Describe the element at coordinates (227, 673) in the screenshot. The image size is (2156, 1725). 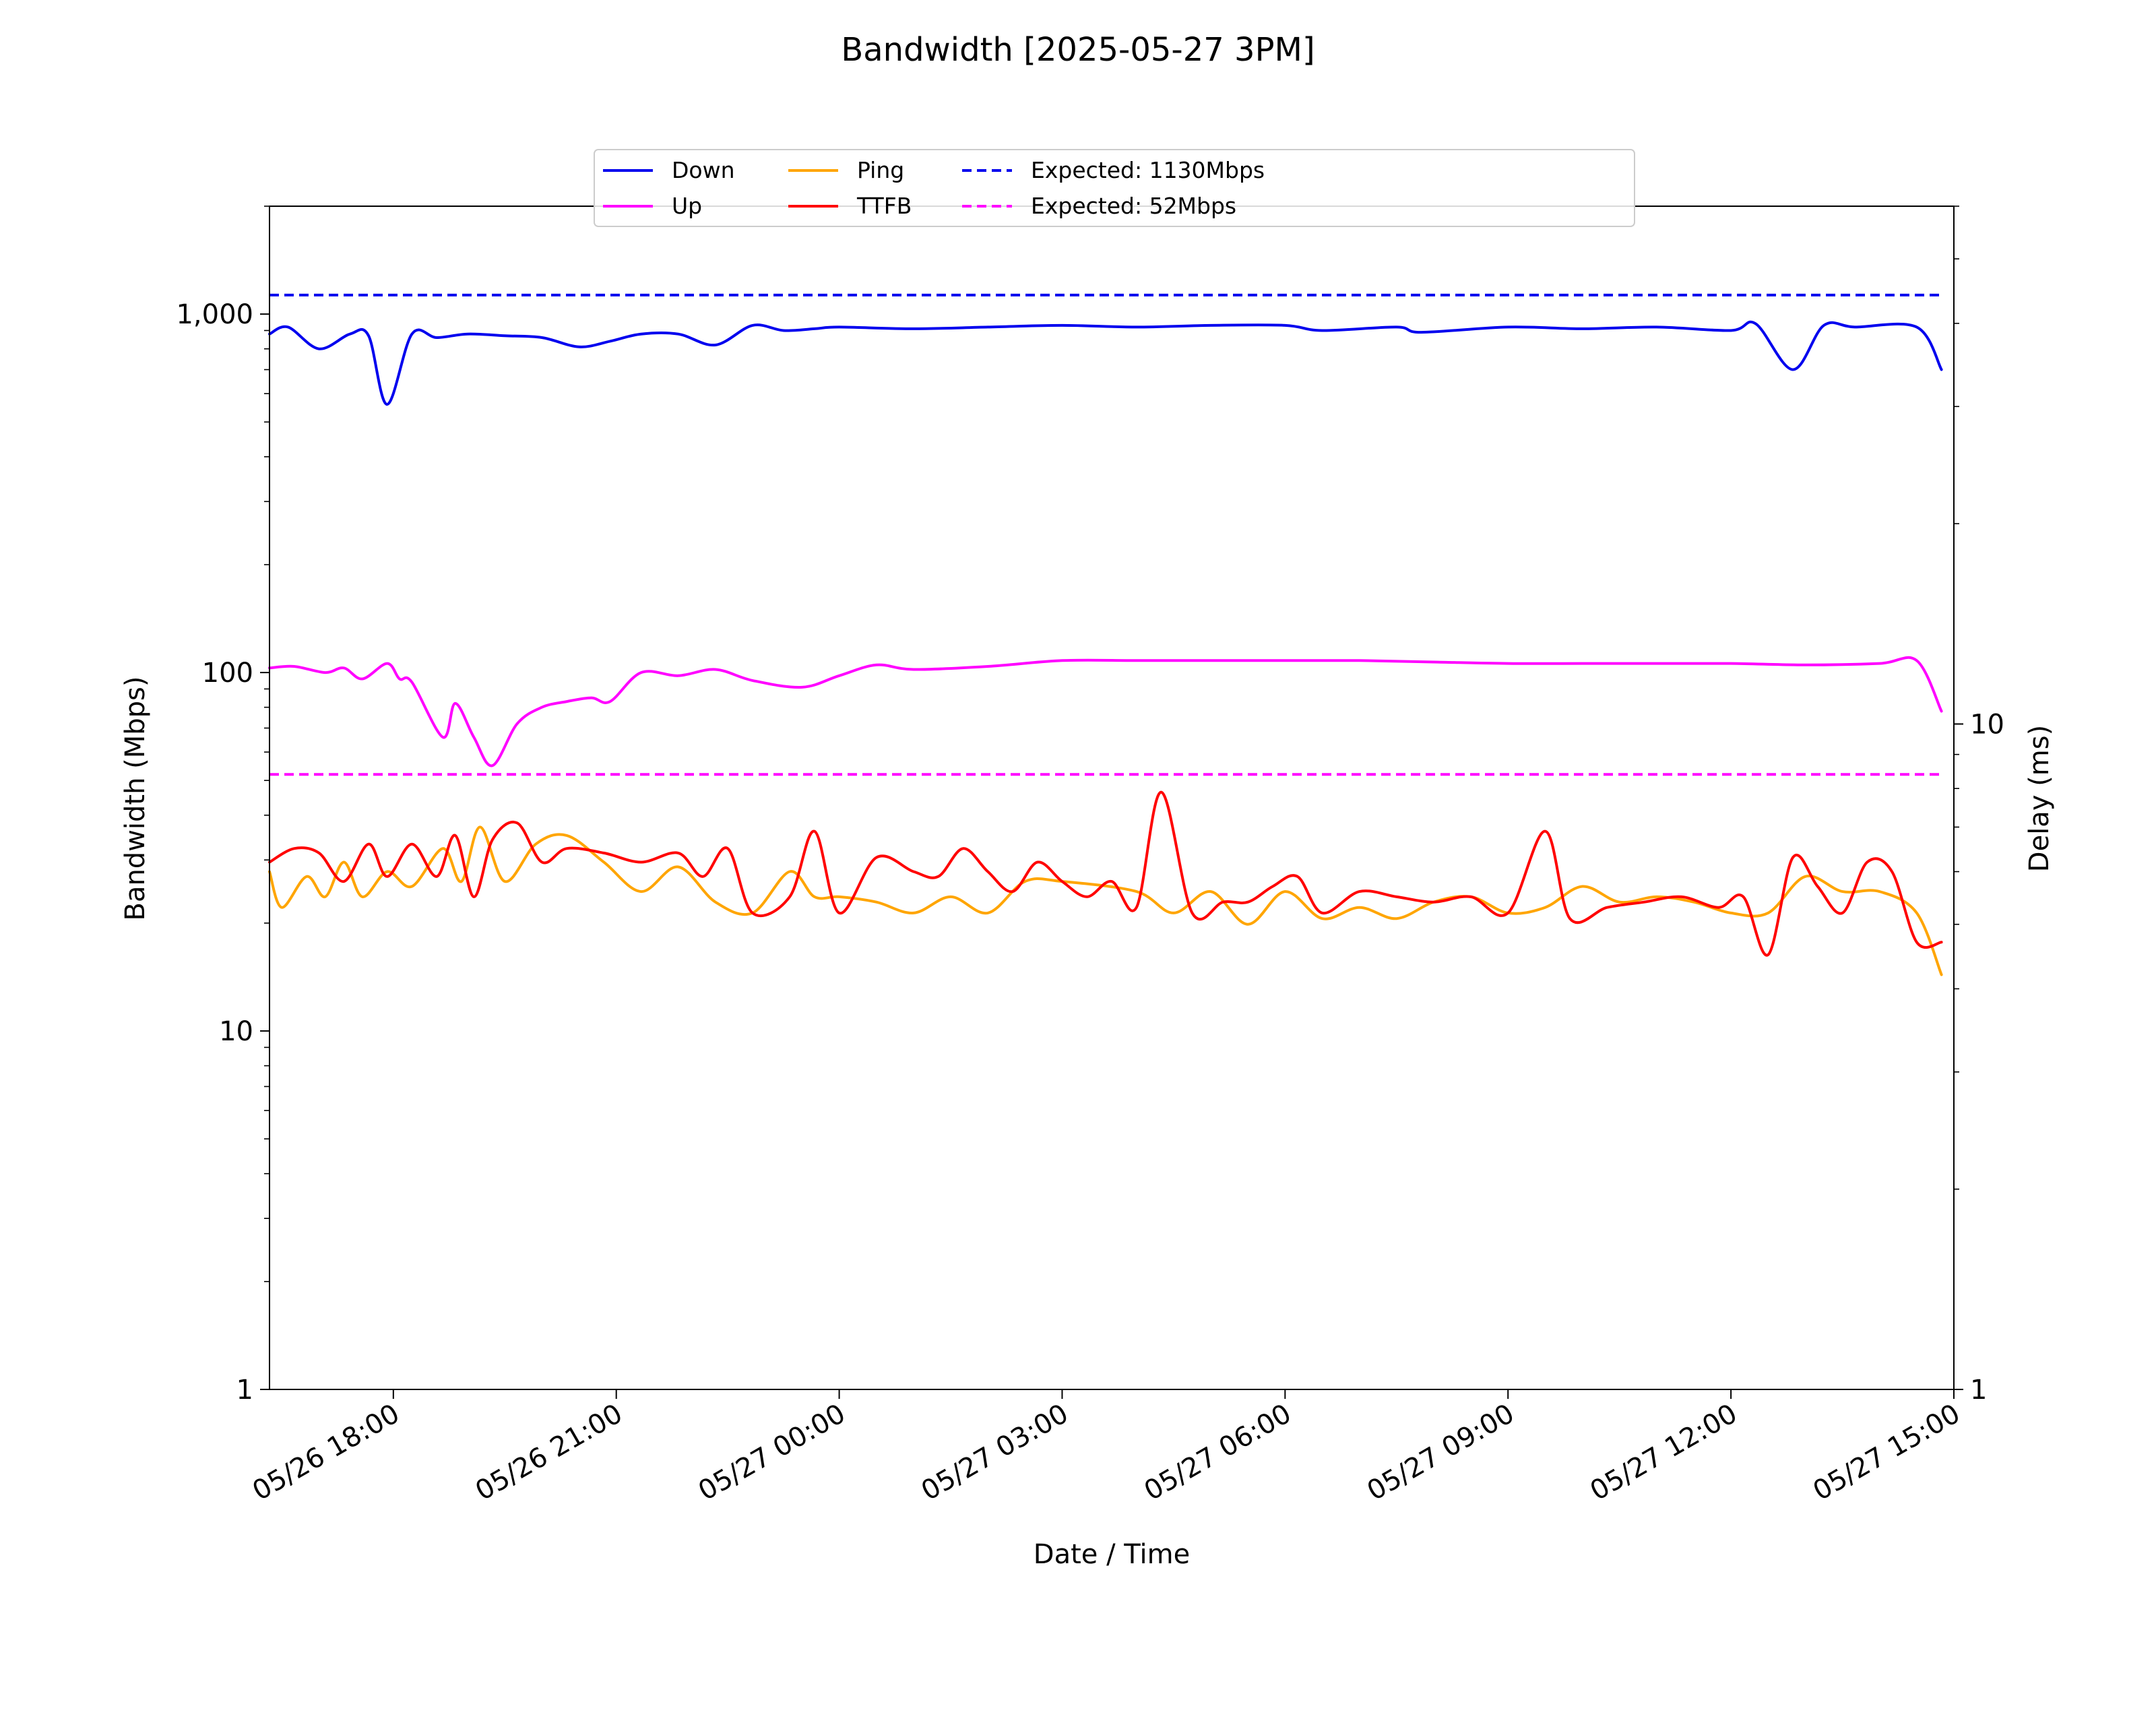
I see `y-tick-label: 100` at that location.